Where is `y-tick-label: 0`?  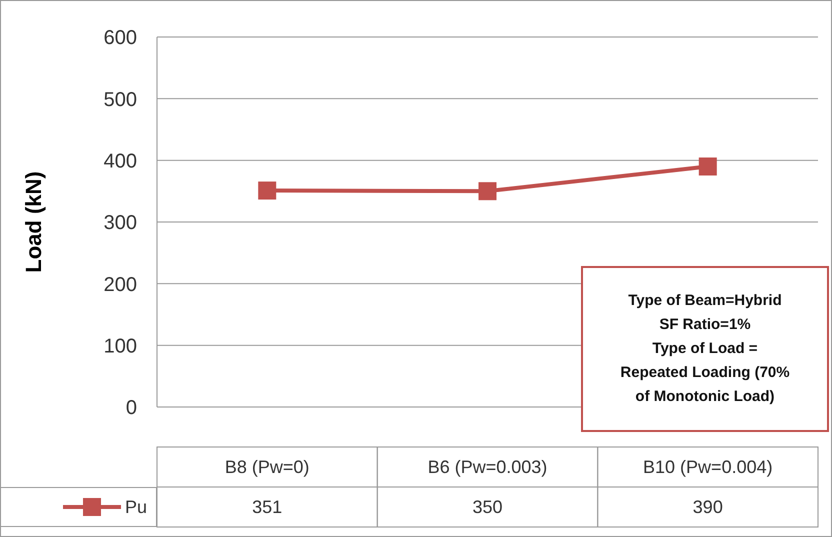
y-tick-label: 0 is located at coordinates (131, 408).